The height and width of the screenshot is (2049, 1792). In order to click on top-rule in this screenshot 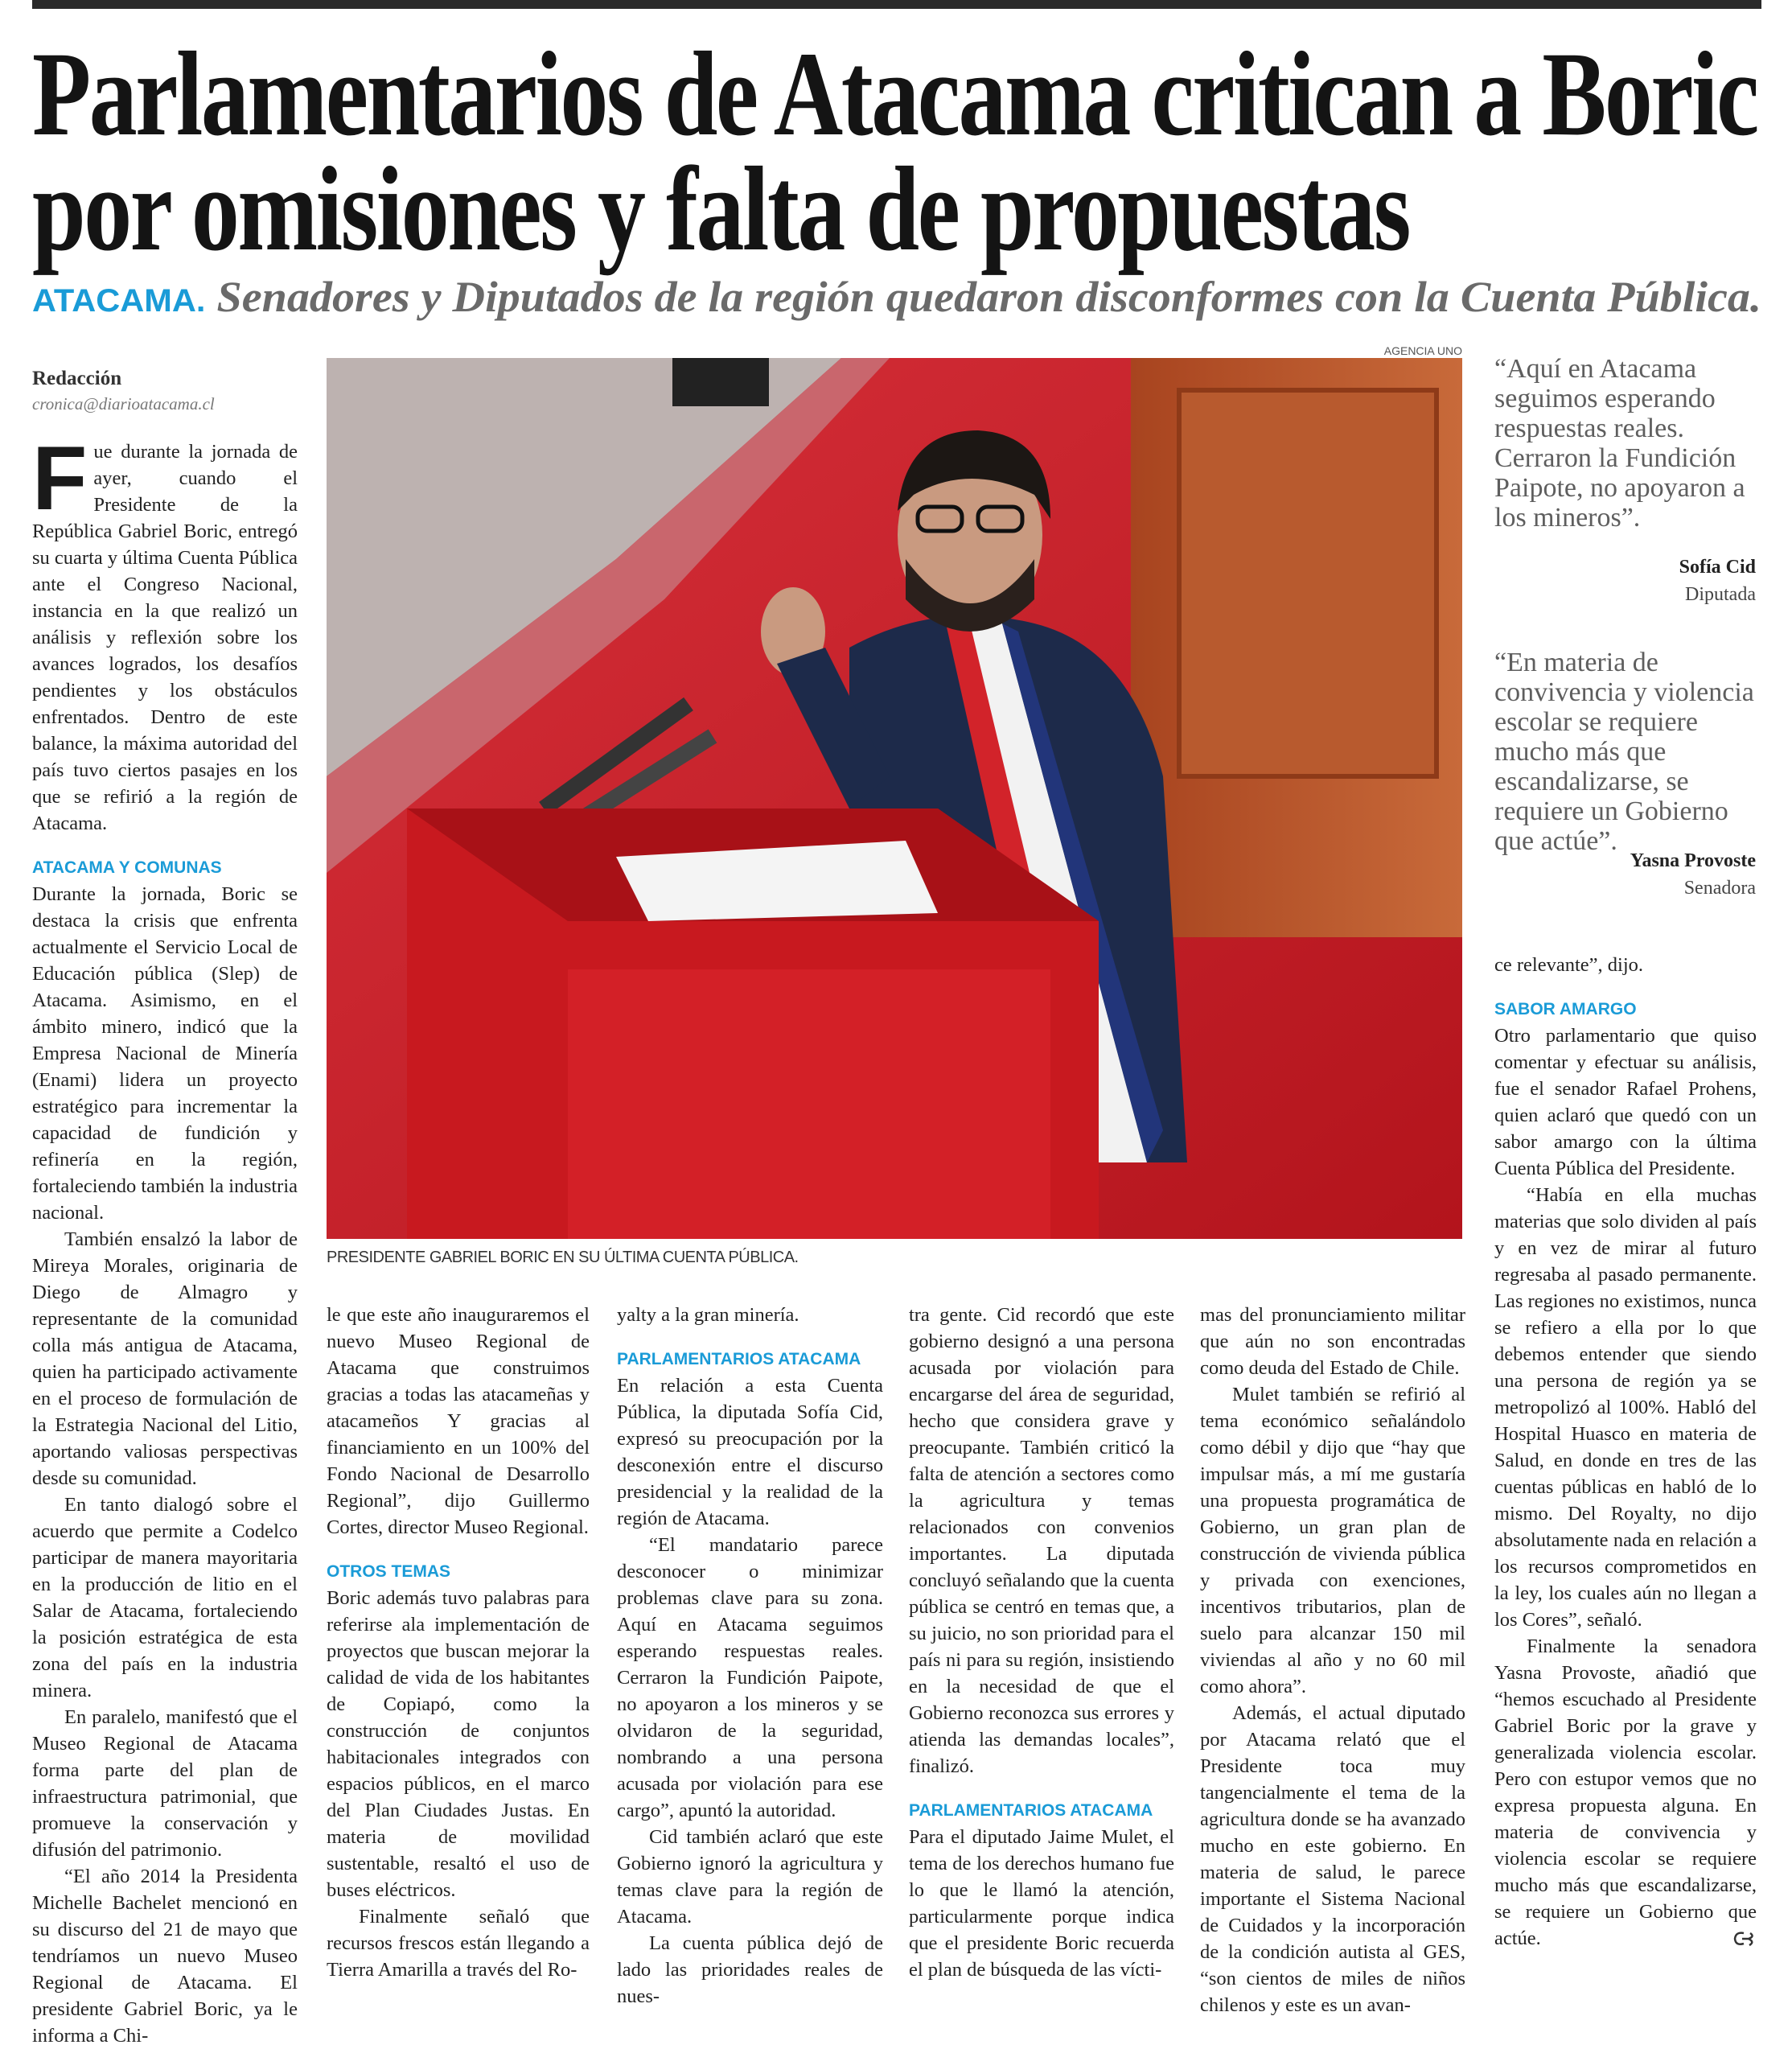, I will do `click(896, 4)`.